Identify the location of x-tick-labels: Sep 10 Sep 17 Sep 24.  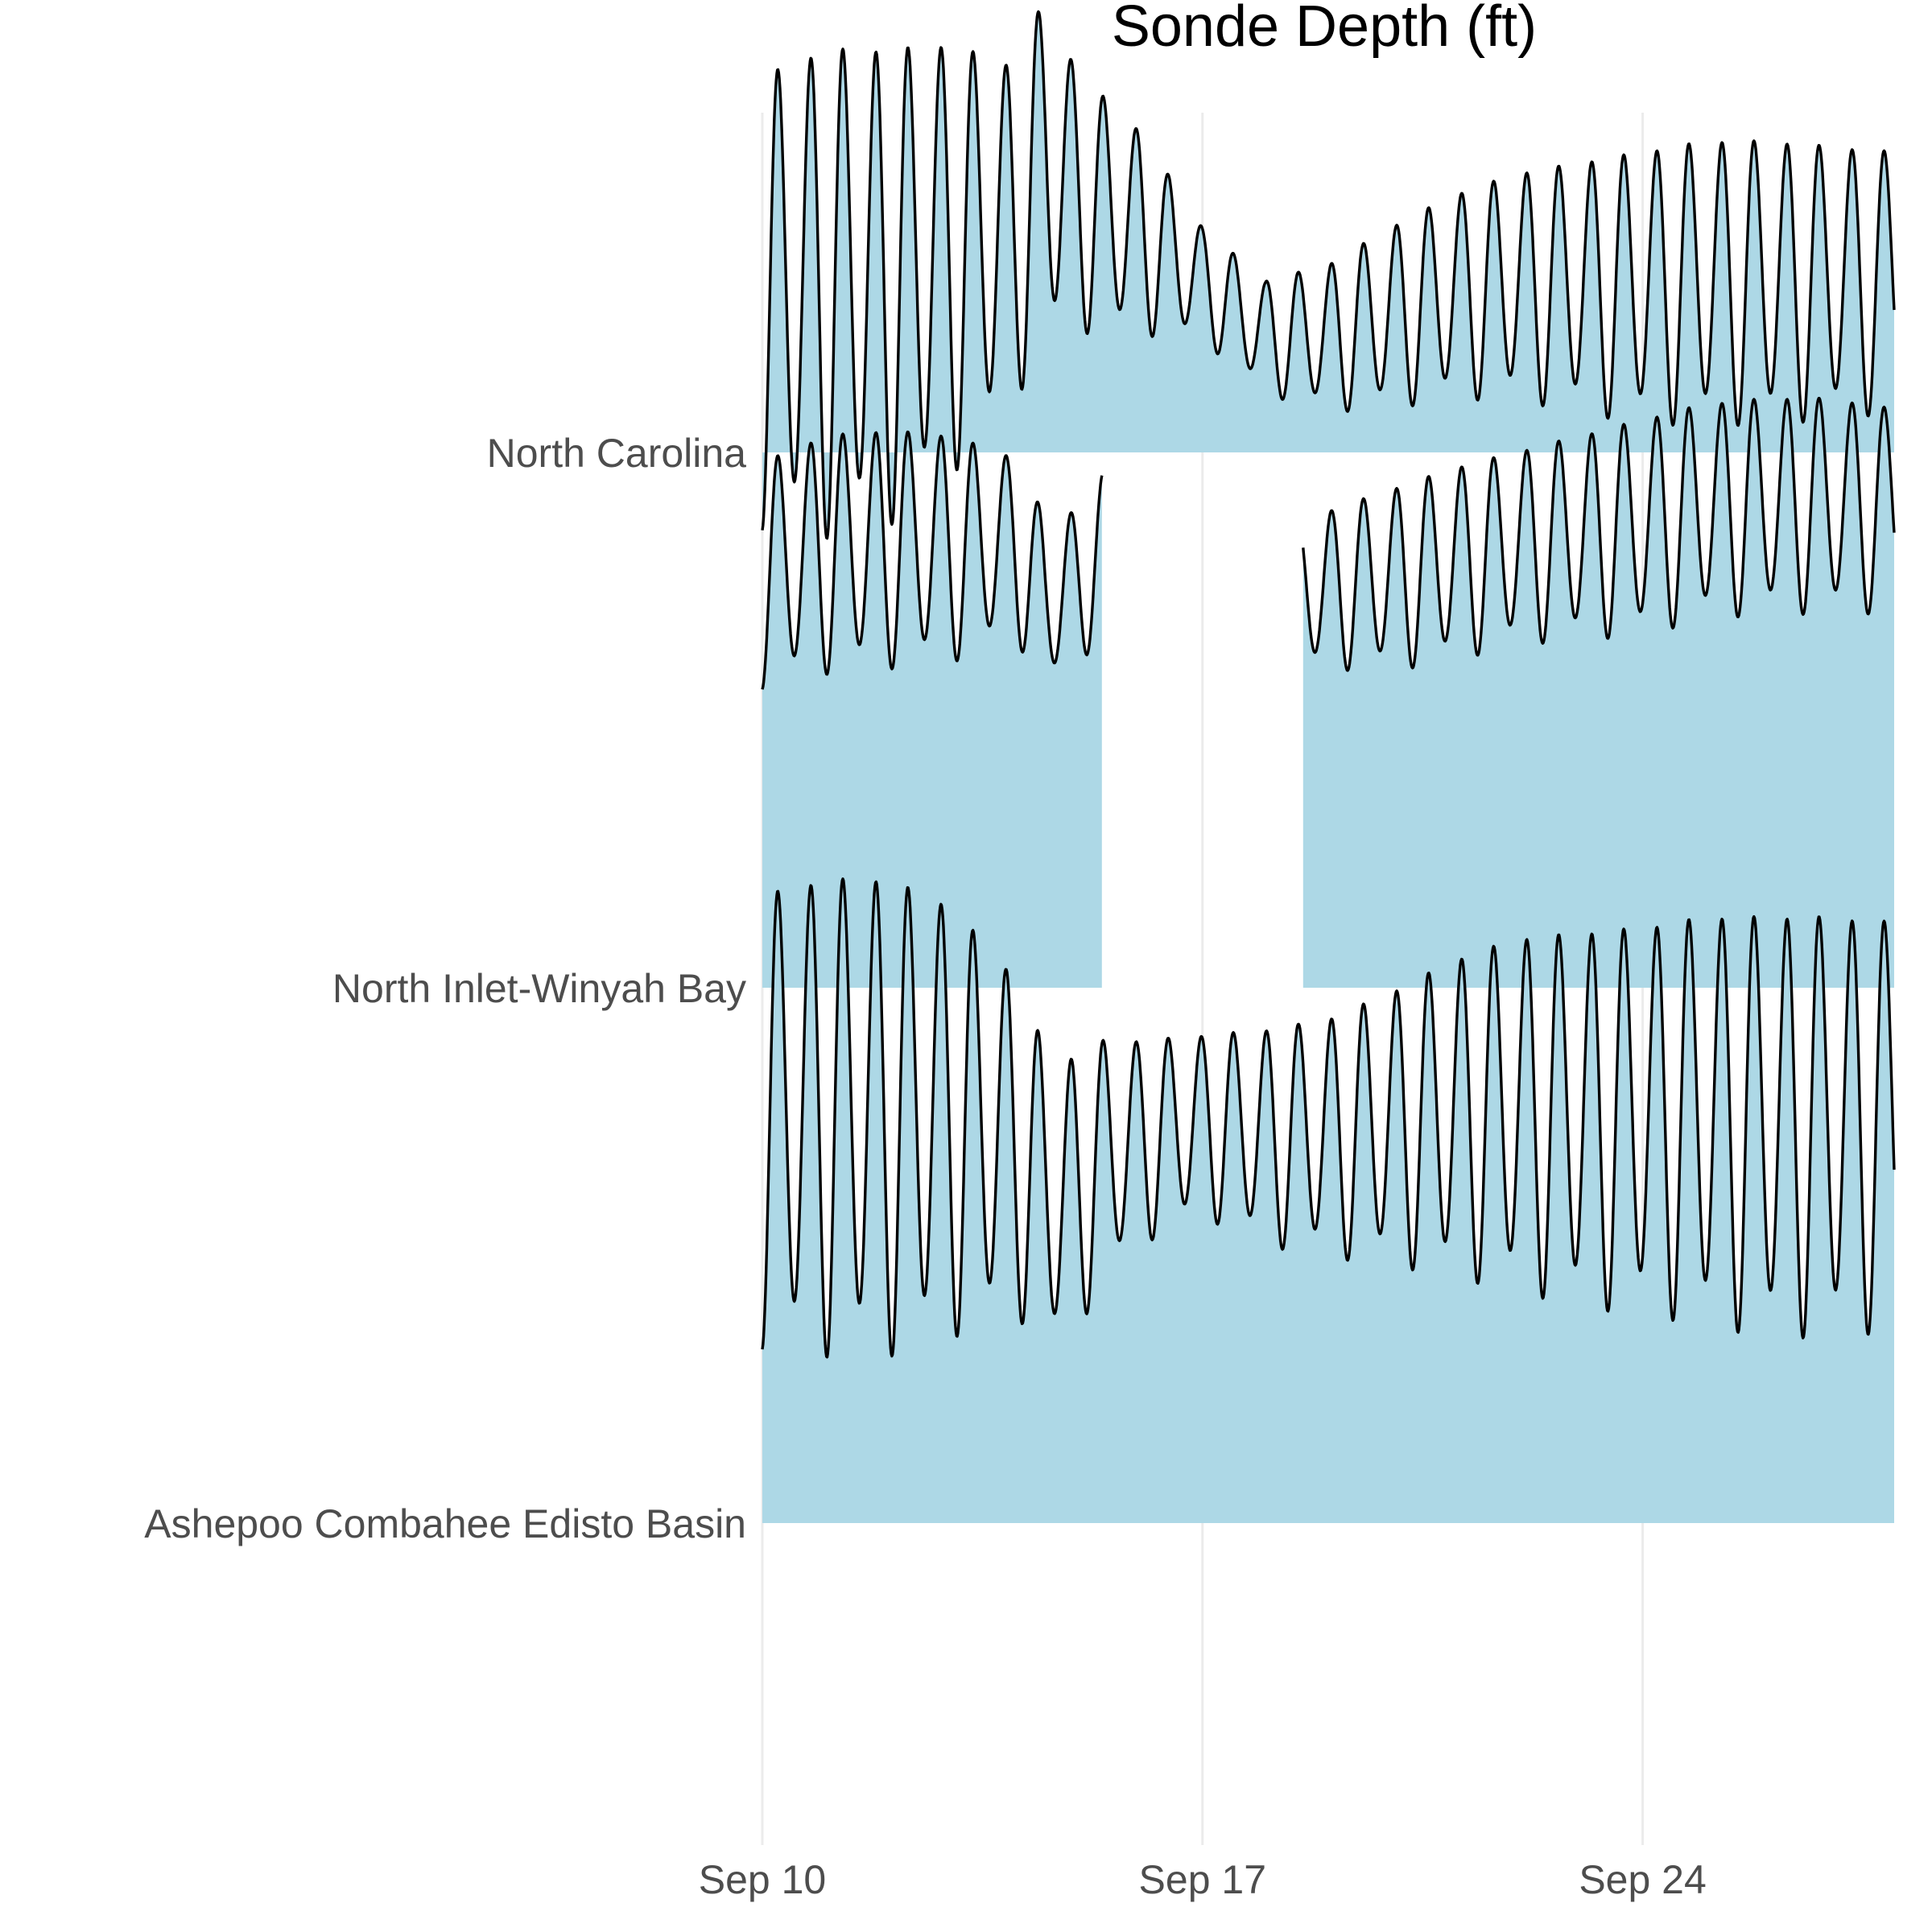
(1203, 1879).